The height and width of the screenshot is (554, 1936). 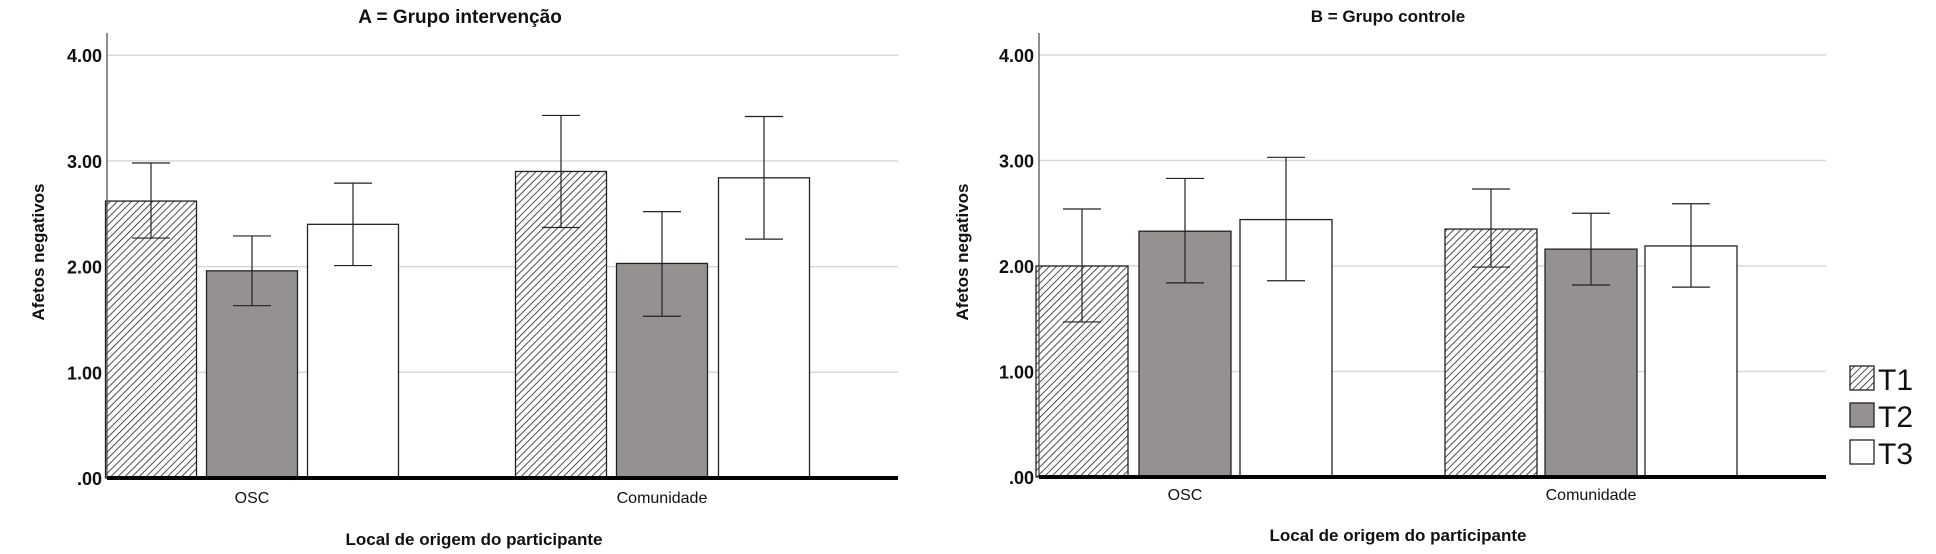 What do you see at coordinates (1895, 380) in the screenshot?
I see `legend-label: T1` at bounding box center [1895, 380].